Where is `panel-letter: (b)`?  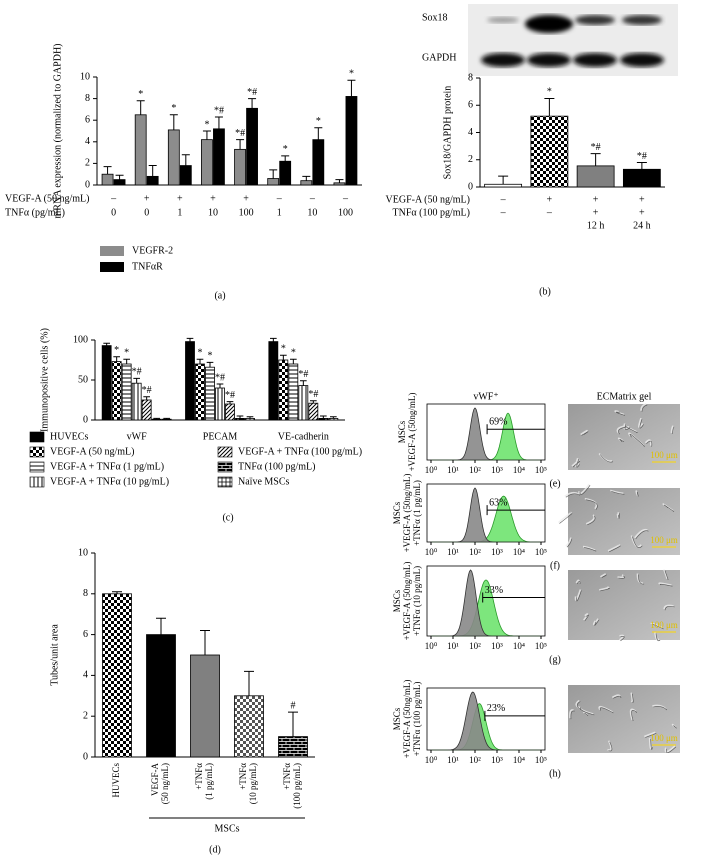 panel-letter: (b) is located at coordinates (545, 291).